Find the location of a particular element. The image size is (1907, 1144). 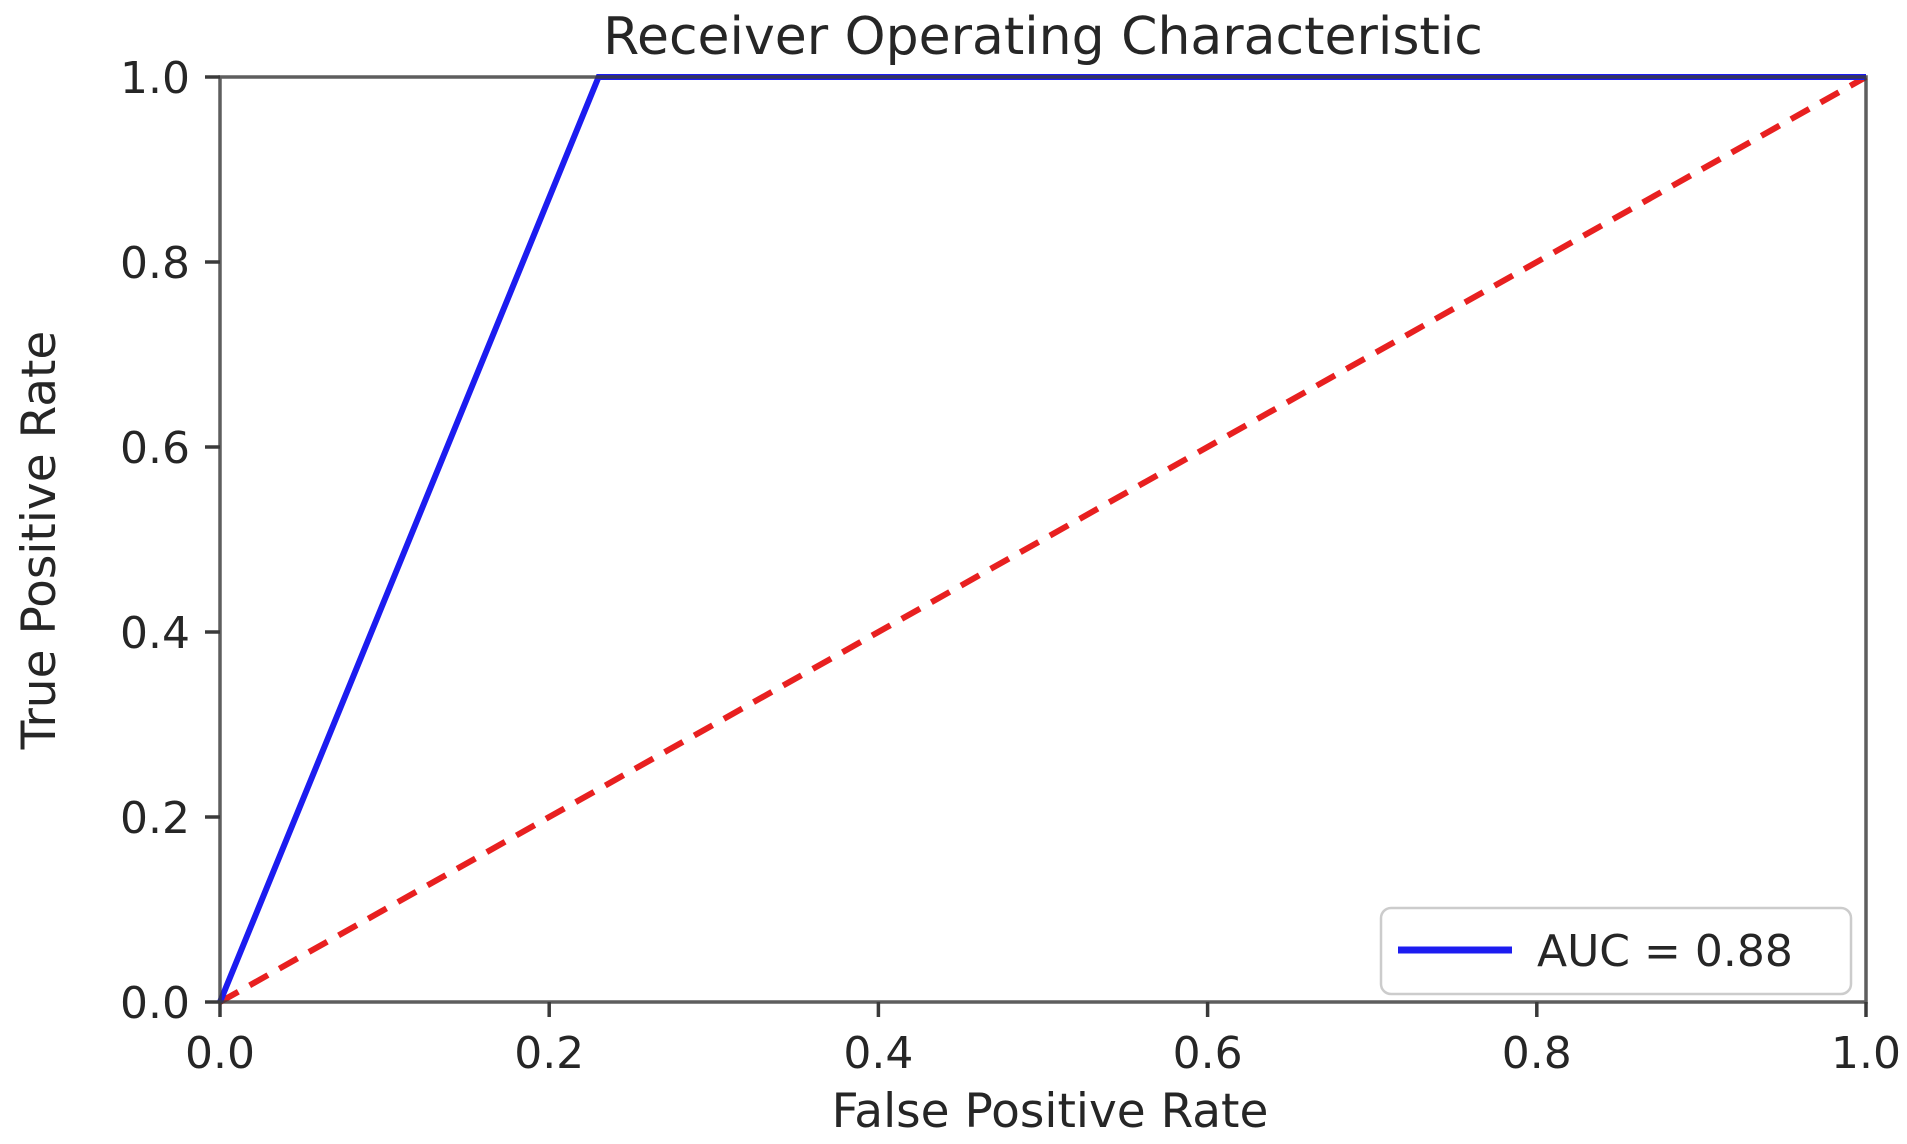

legend-box is located at coordinates (1616, 951).